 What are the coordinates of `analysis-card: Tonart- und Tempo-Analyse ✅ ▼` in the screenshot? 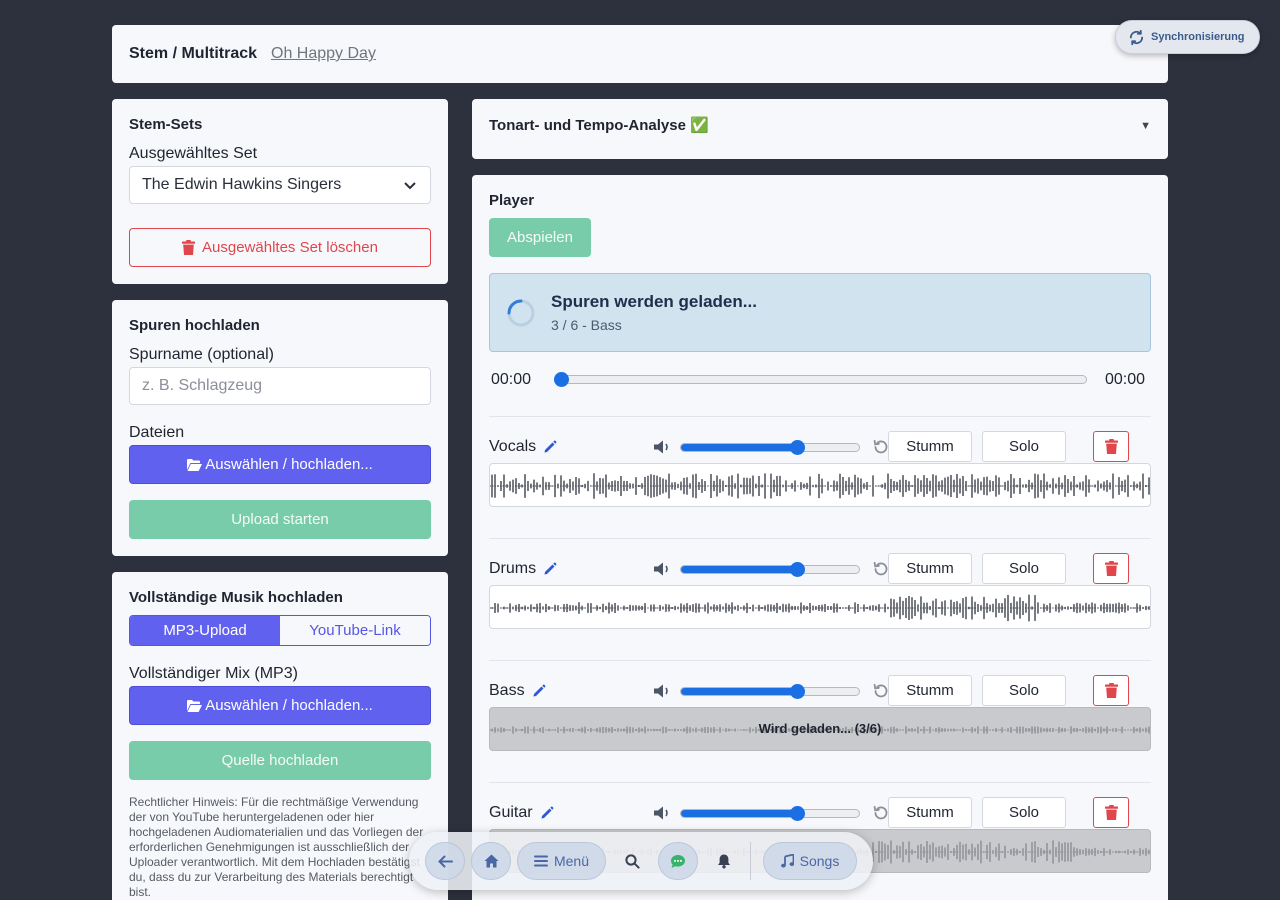 It's located at (820, 129).